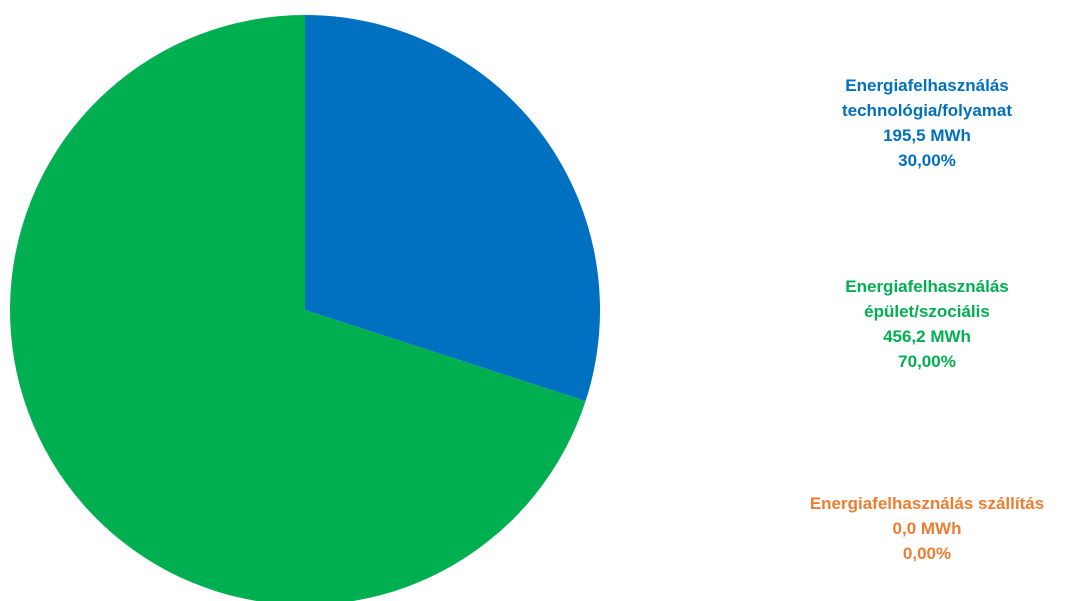 The image size is (1072, 601). I want to click on slice-label-value: 456,2 MWh, so click(927, 336).